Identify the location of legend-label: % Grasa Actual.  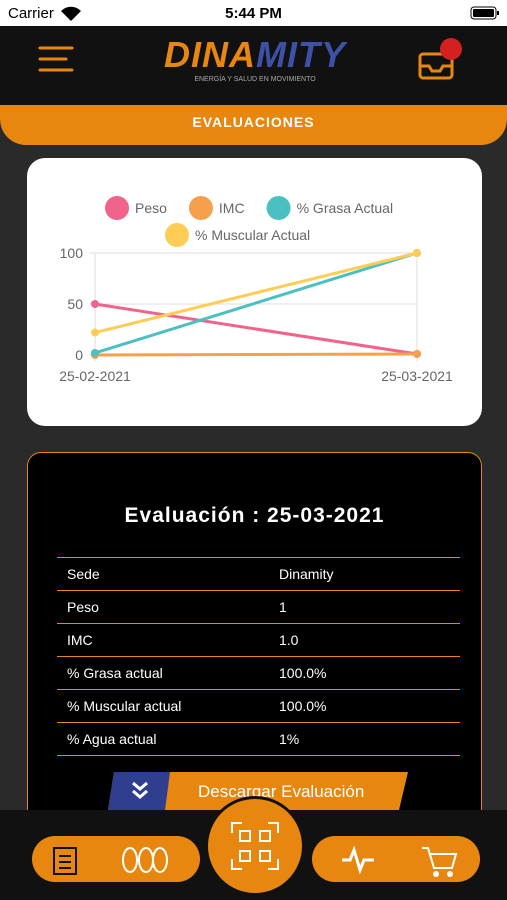
(345, 208).